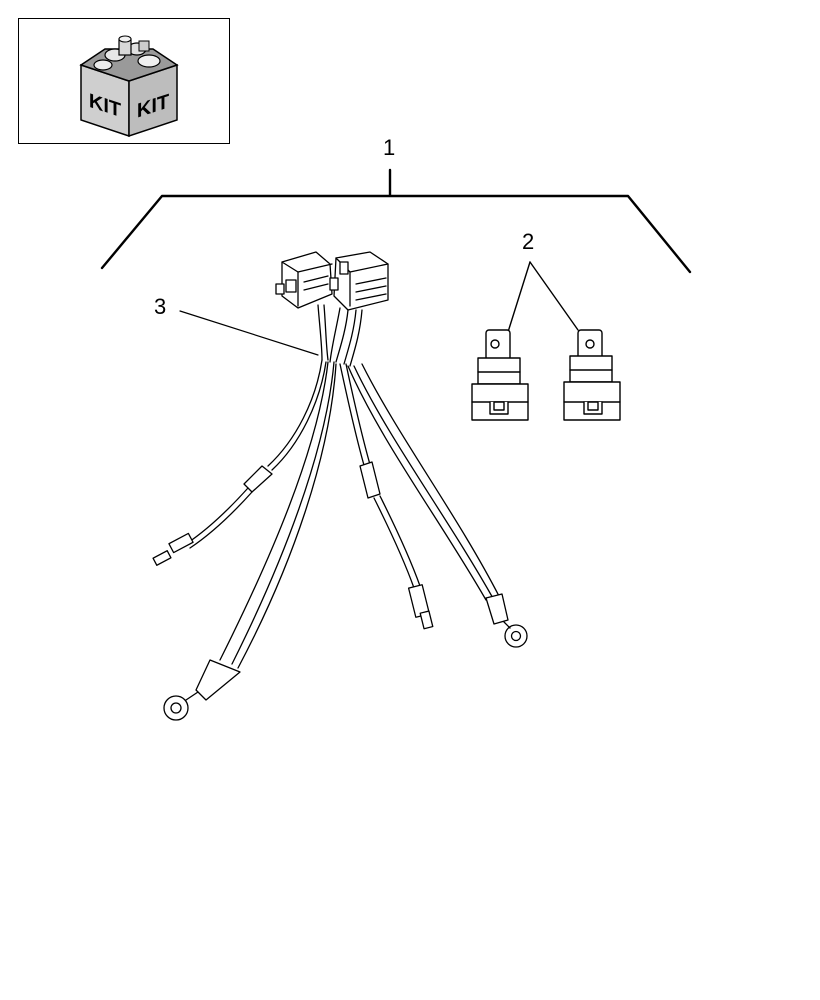 Image resolution: width=820 pixels, height=1000 pixels. I want to click on callout-relays: 2, so click(528, 241).